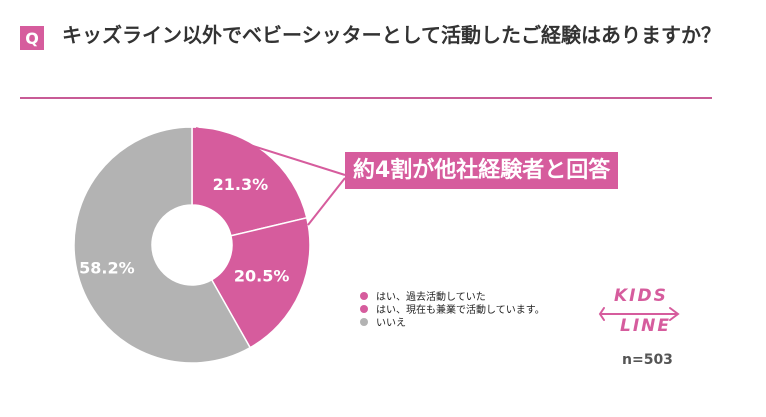 The image size is (766, 417). Describe the element at coordinates (645, 326) in the screenshot. I see `logo-text-line: LINE` at that location.